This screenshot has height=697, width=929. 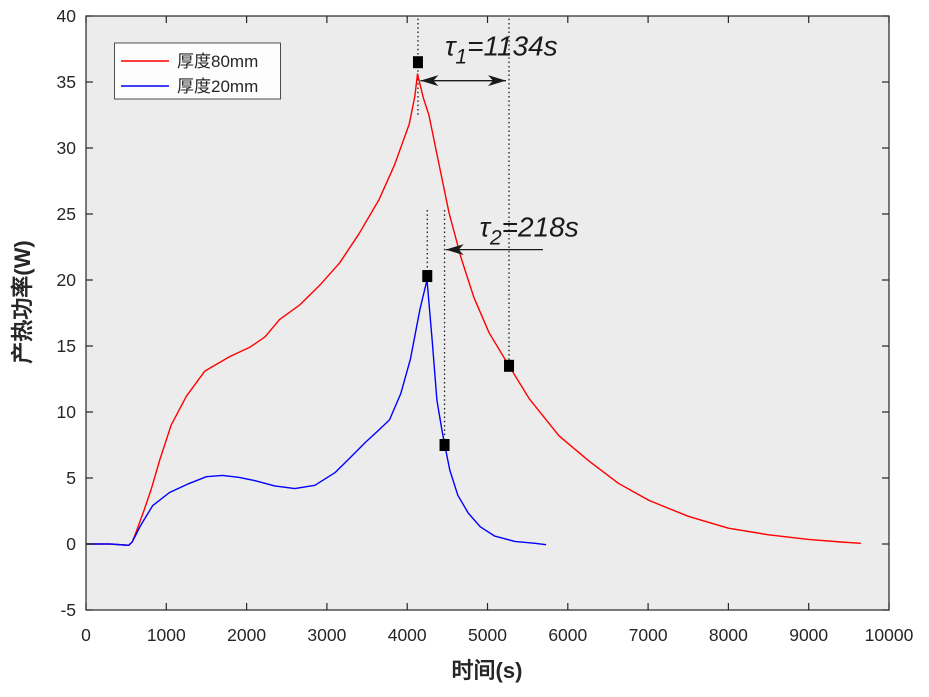 I want to click on y-tick-labels: -5 0 5 10 15 20 25 30 35 40, so click(x=67, y=313).